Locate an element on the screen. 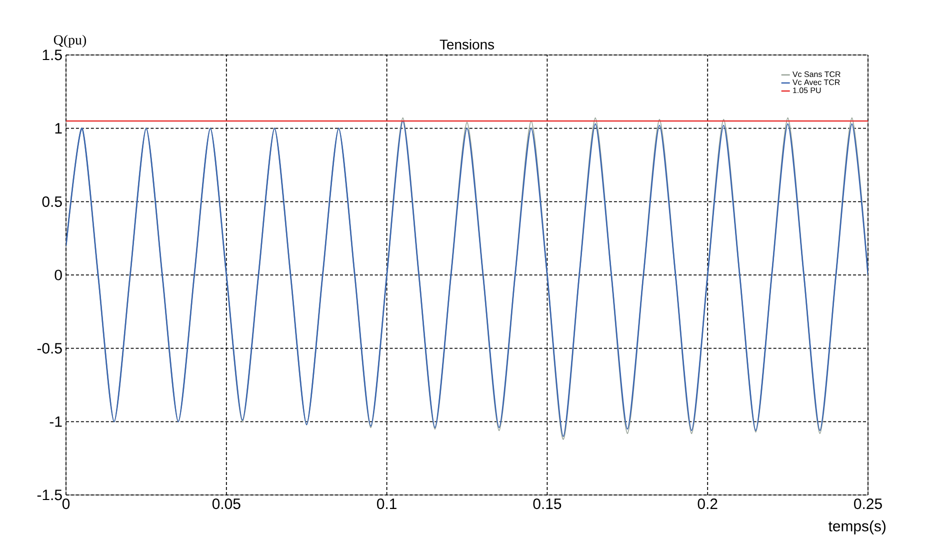 The image size is (927, 552). x-tick-label: 0.15 is located at coordinates (547, 504).